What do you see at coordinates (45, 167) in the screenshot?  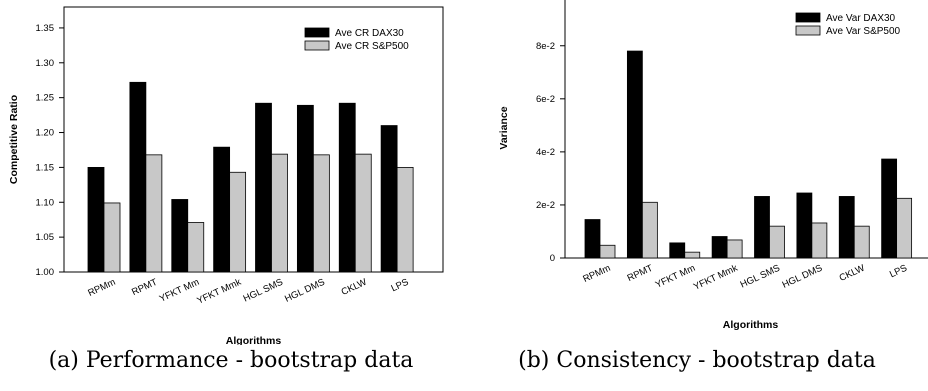 I see `y-tick-label: 1.15` at bounding box center [45, 167].